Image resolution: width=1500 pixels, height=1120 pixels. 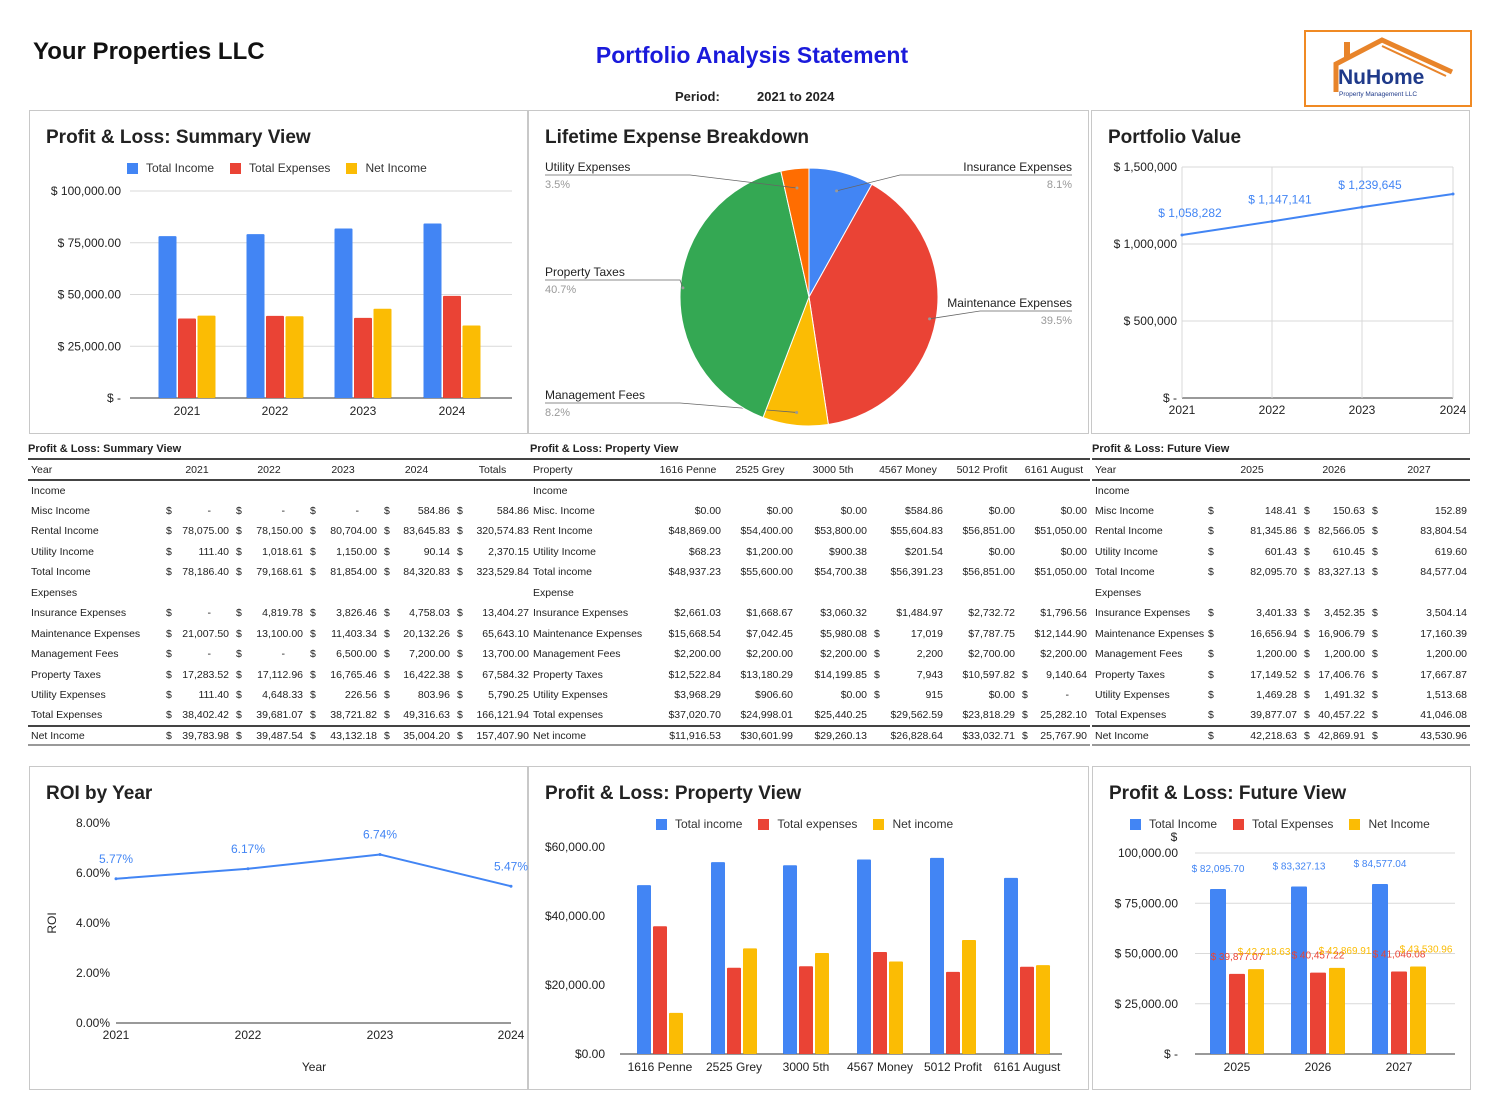 What do you see at coordinates (248, 849) in the screenshot?
I see `data-label: 6.17%` at bounding box center [248, 849].